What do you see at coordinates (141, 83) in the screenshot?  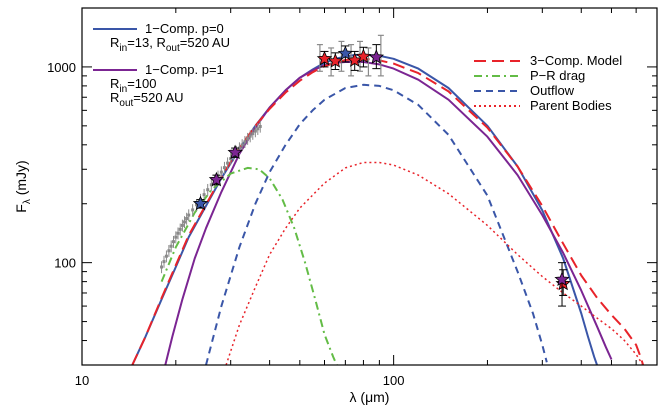 I see `legend-label-part: =100` at bounding box center [141, 83].